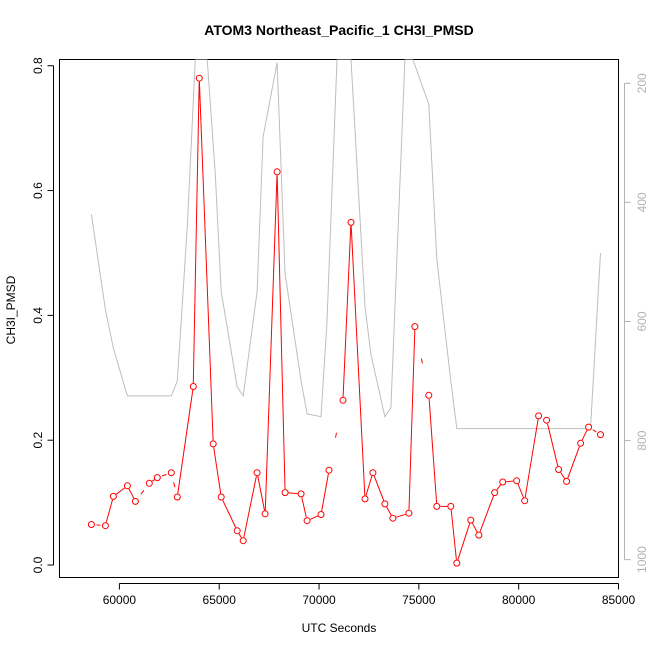  I want to click on x-tick-label: 80000, so click(519, 600).